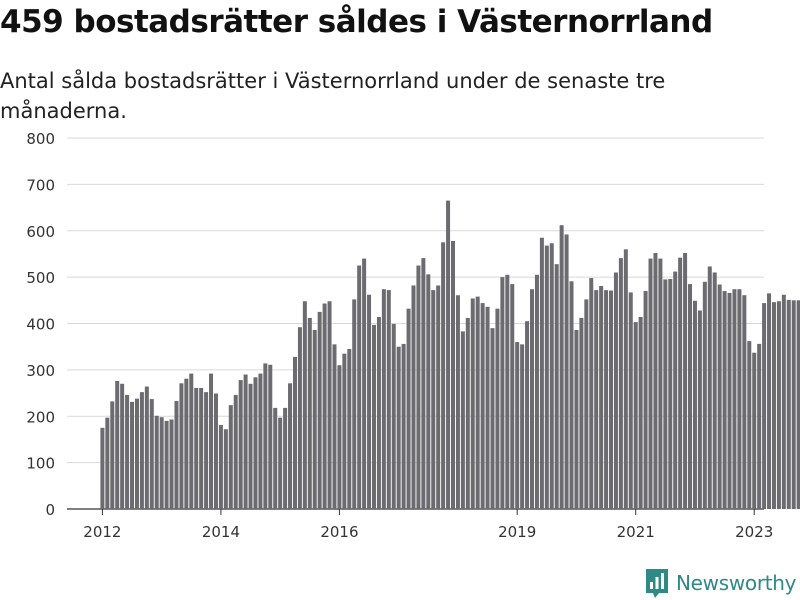 The height and width of the screenshot is (600, 800). Describe the element at coordinates (50, 510) in the screenshot. I see `y-tick-label: 0` at that location.